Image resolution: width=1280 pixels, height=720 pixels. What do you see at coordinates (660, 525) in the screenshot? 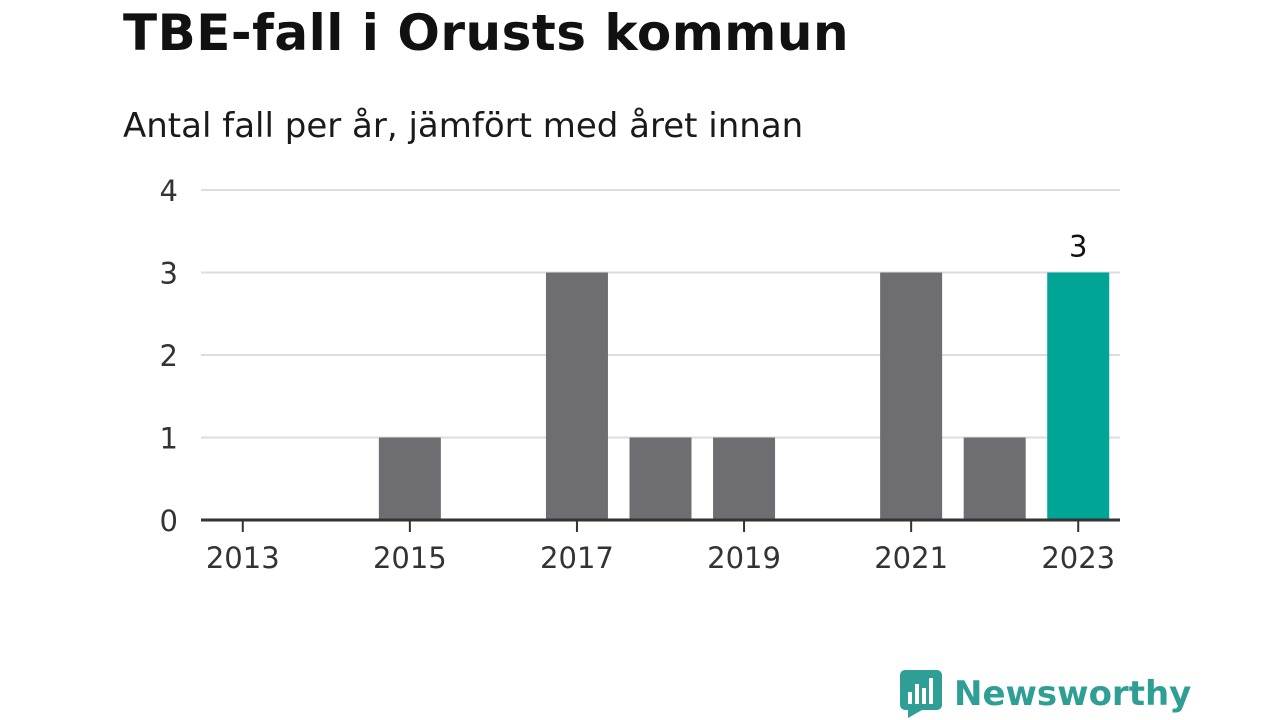
I see `x-axis` at bounding box center [660, 525].